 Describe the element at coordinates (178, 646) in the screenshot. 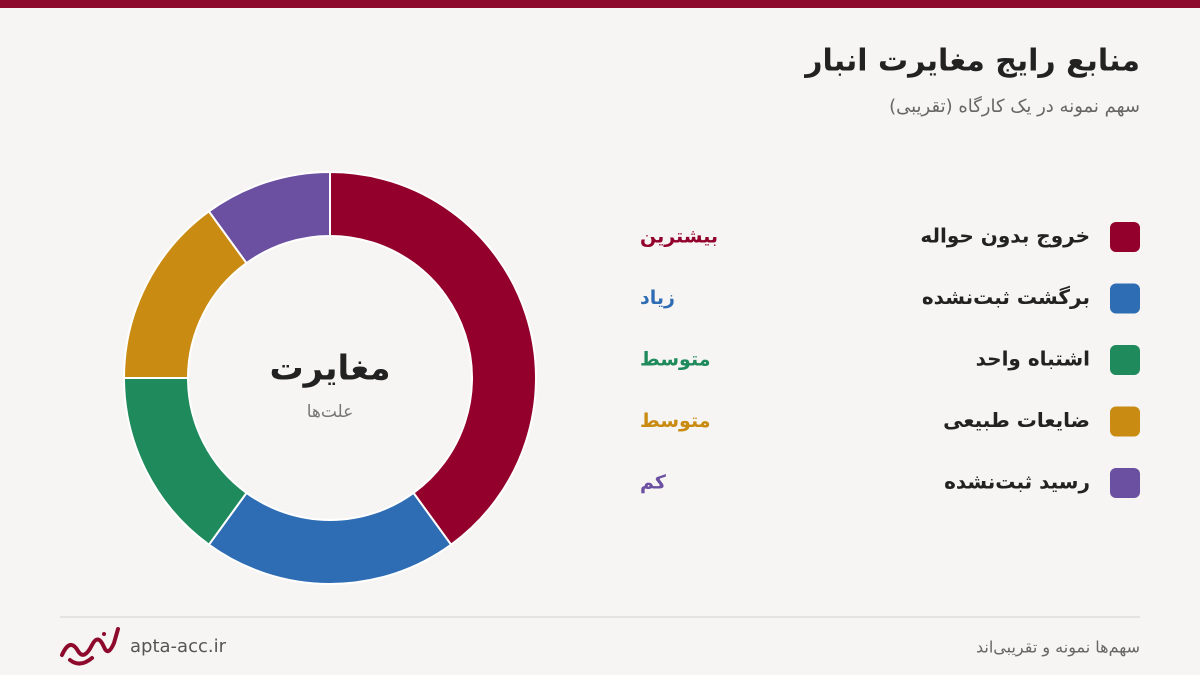

I see `footer-site: apta-acc.ir` at that location.